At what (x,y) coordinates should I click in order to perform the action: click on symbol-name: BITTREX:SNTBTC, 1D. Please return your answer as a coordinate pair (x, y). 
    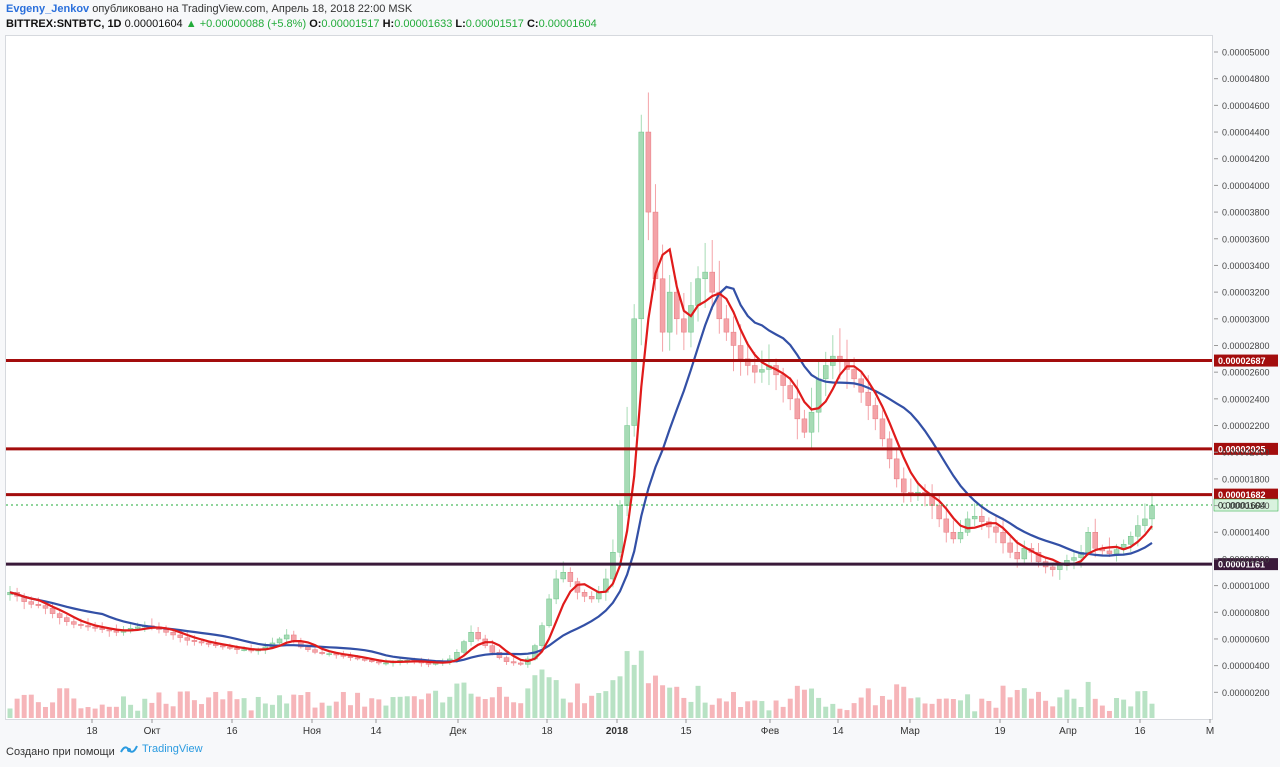
    Looking at the image, I should click on (64, 24).